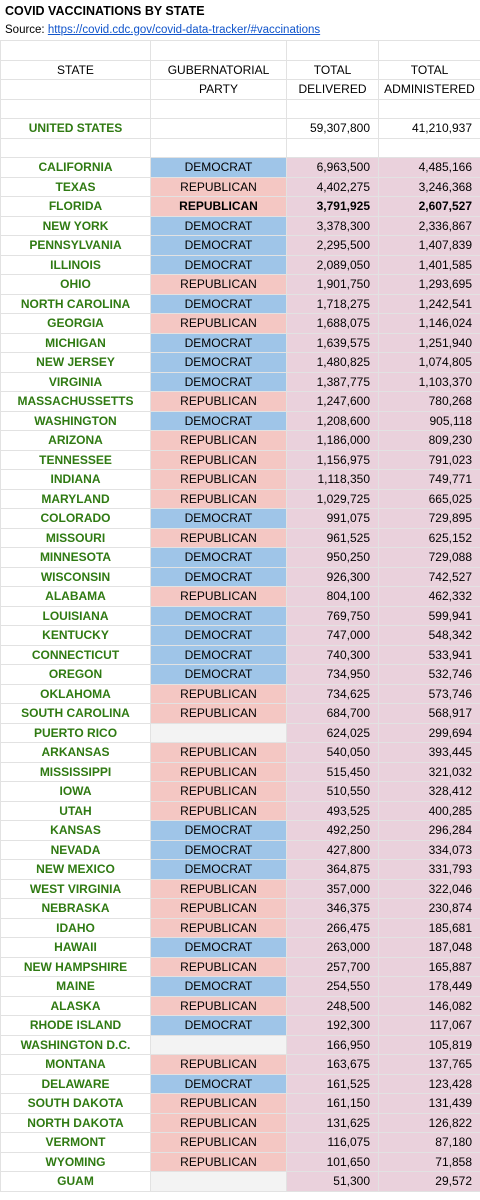 This screenshot has height=1200, width=480. Describe the element at coordinates (429, 810) in the screenshot. I see `administered-cell: 400,285` at that location.